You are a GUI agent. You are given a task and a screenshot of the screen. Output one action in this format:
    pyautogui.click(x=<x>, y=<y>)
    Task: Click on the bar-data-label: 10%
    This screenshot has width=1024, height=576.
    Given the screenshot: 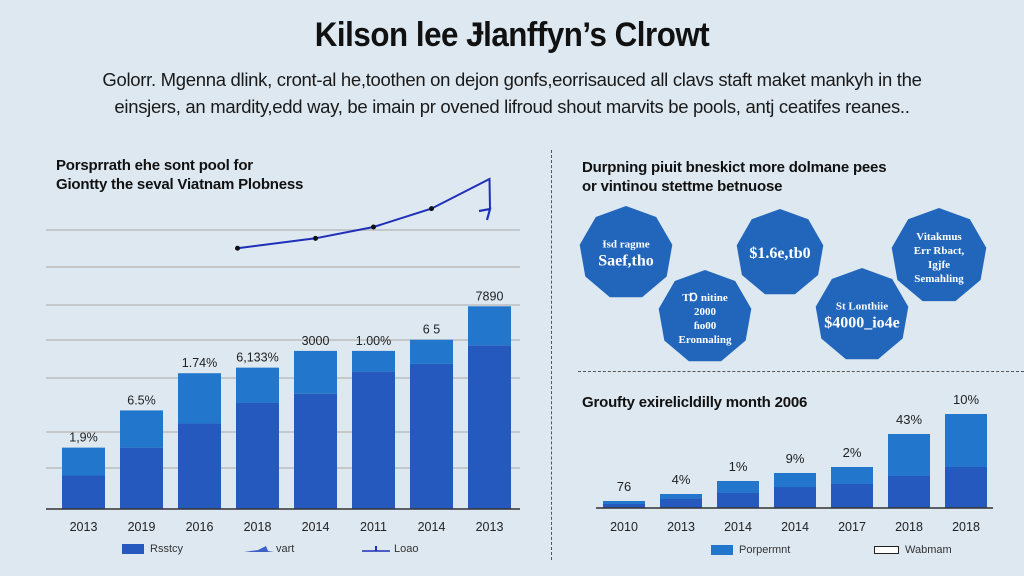 What is the action you would take?
    pyautogui.click(x=966, y=399)
    